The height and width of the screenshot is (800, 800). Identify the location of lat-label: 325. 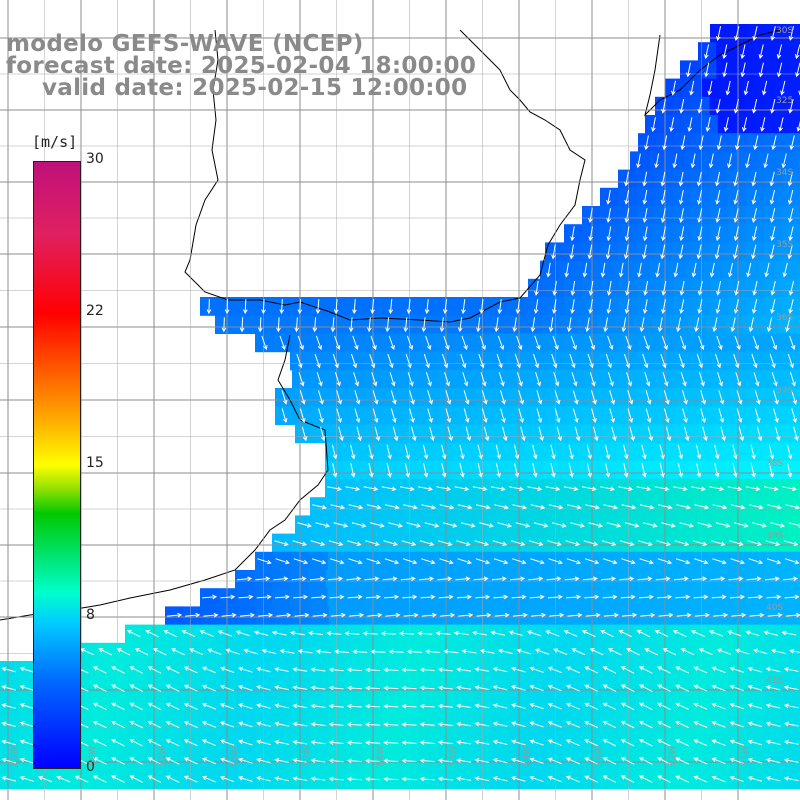
(785, 101).